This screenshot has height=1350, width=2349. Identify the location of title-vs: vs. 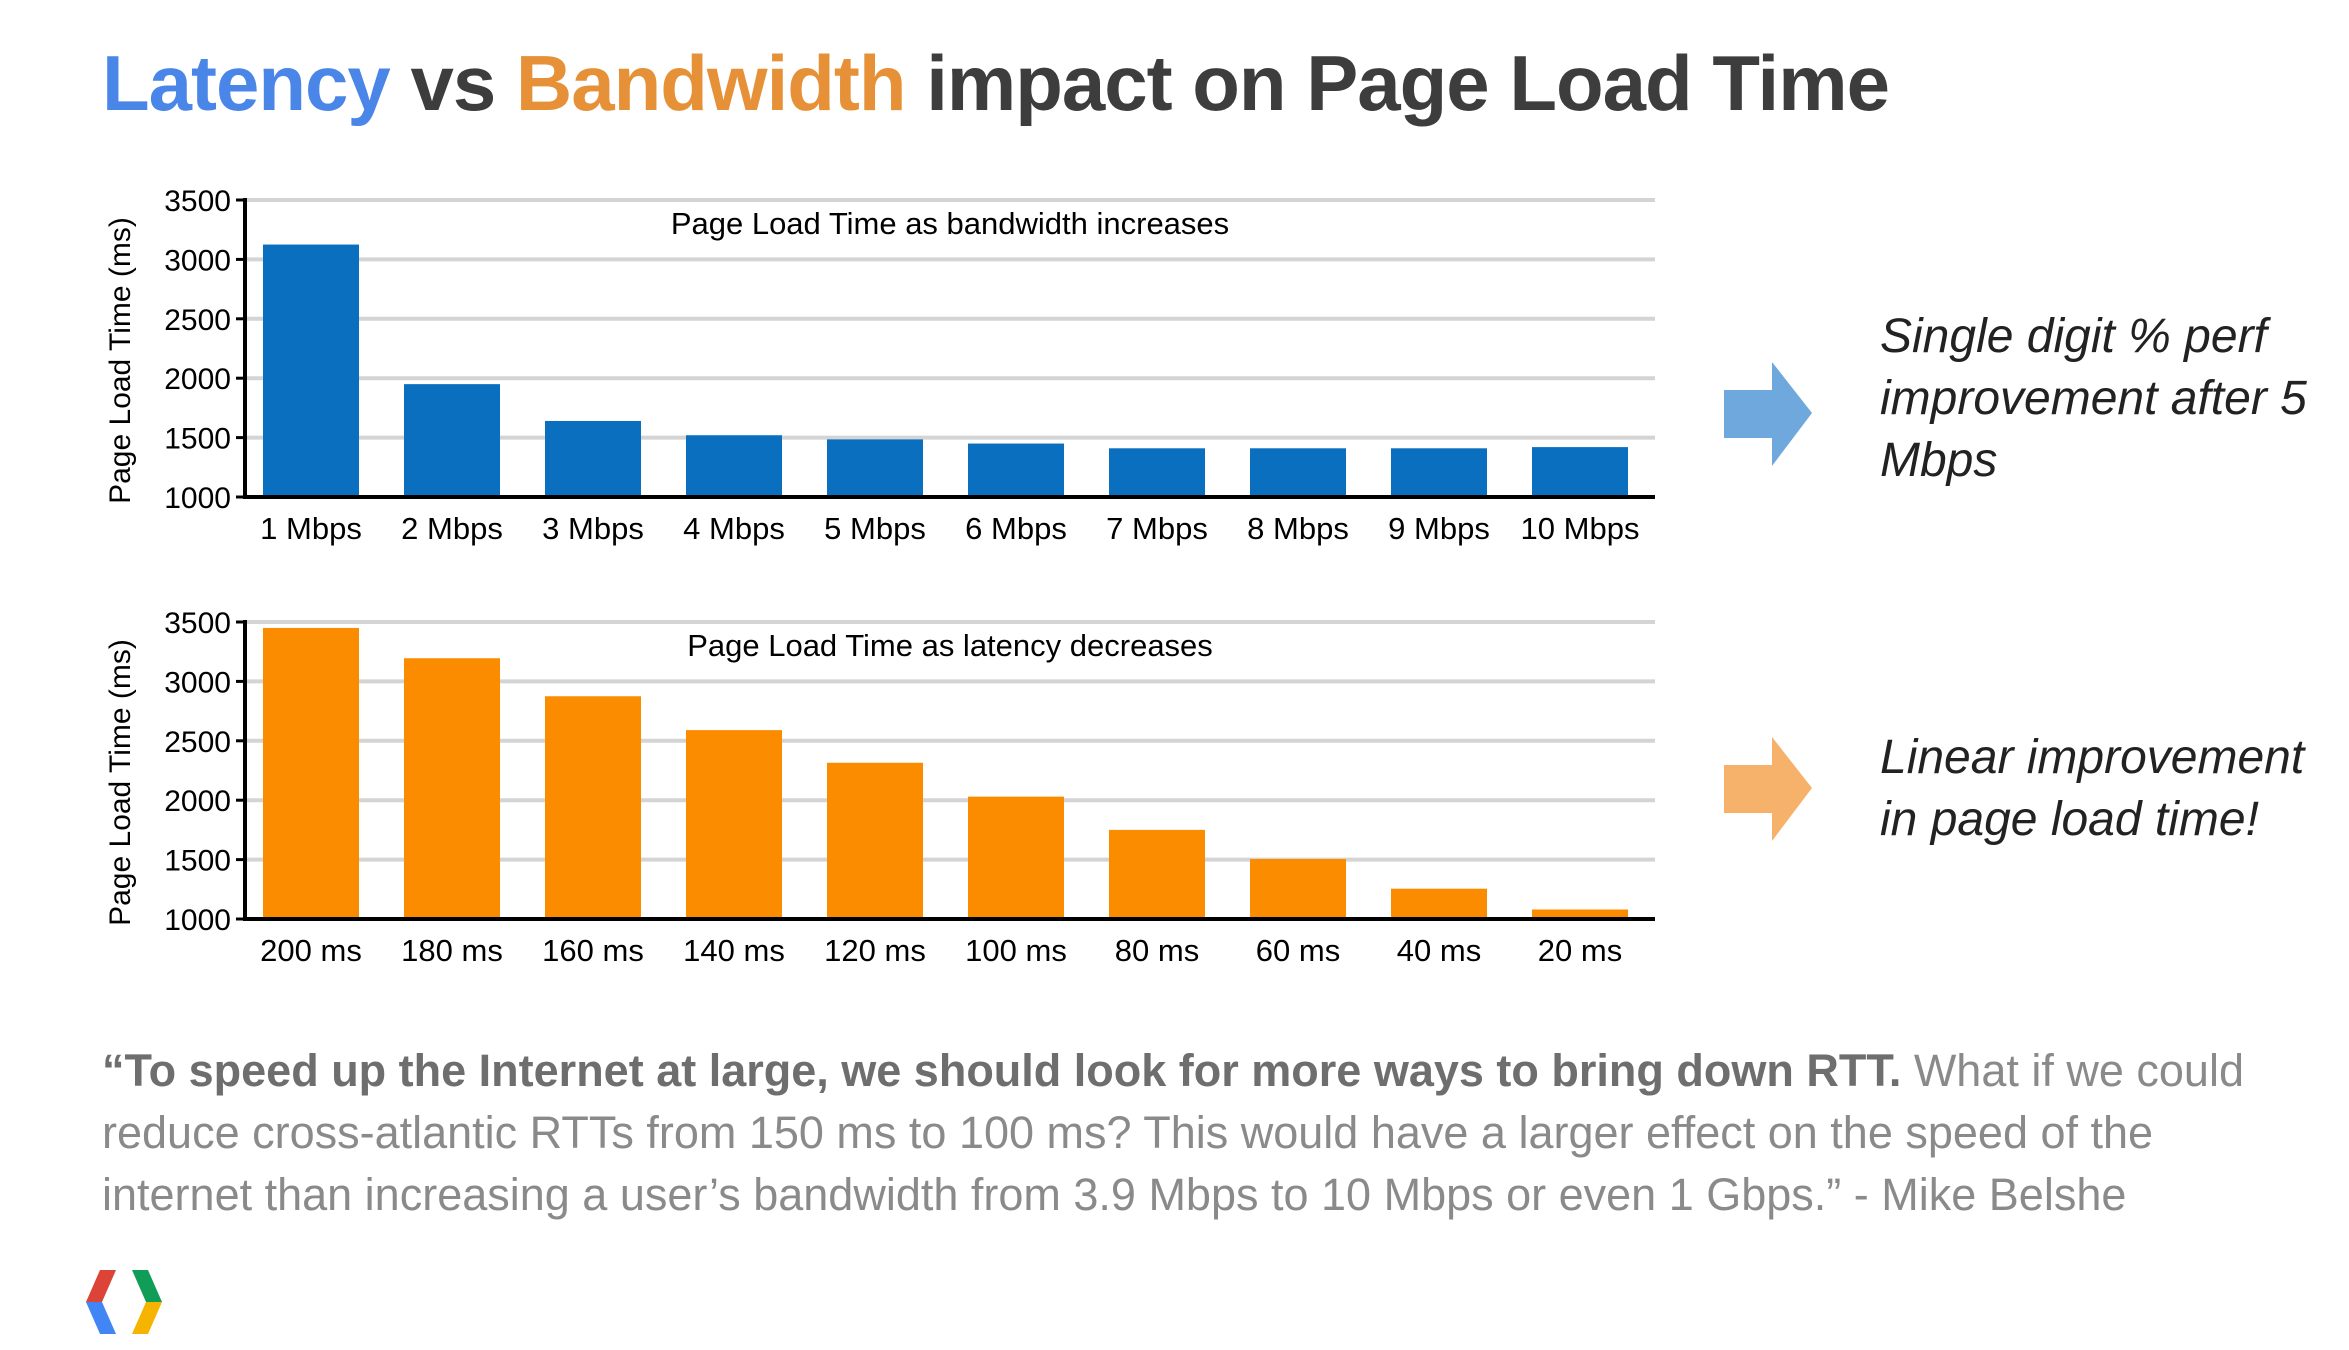
(453, 83).